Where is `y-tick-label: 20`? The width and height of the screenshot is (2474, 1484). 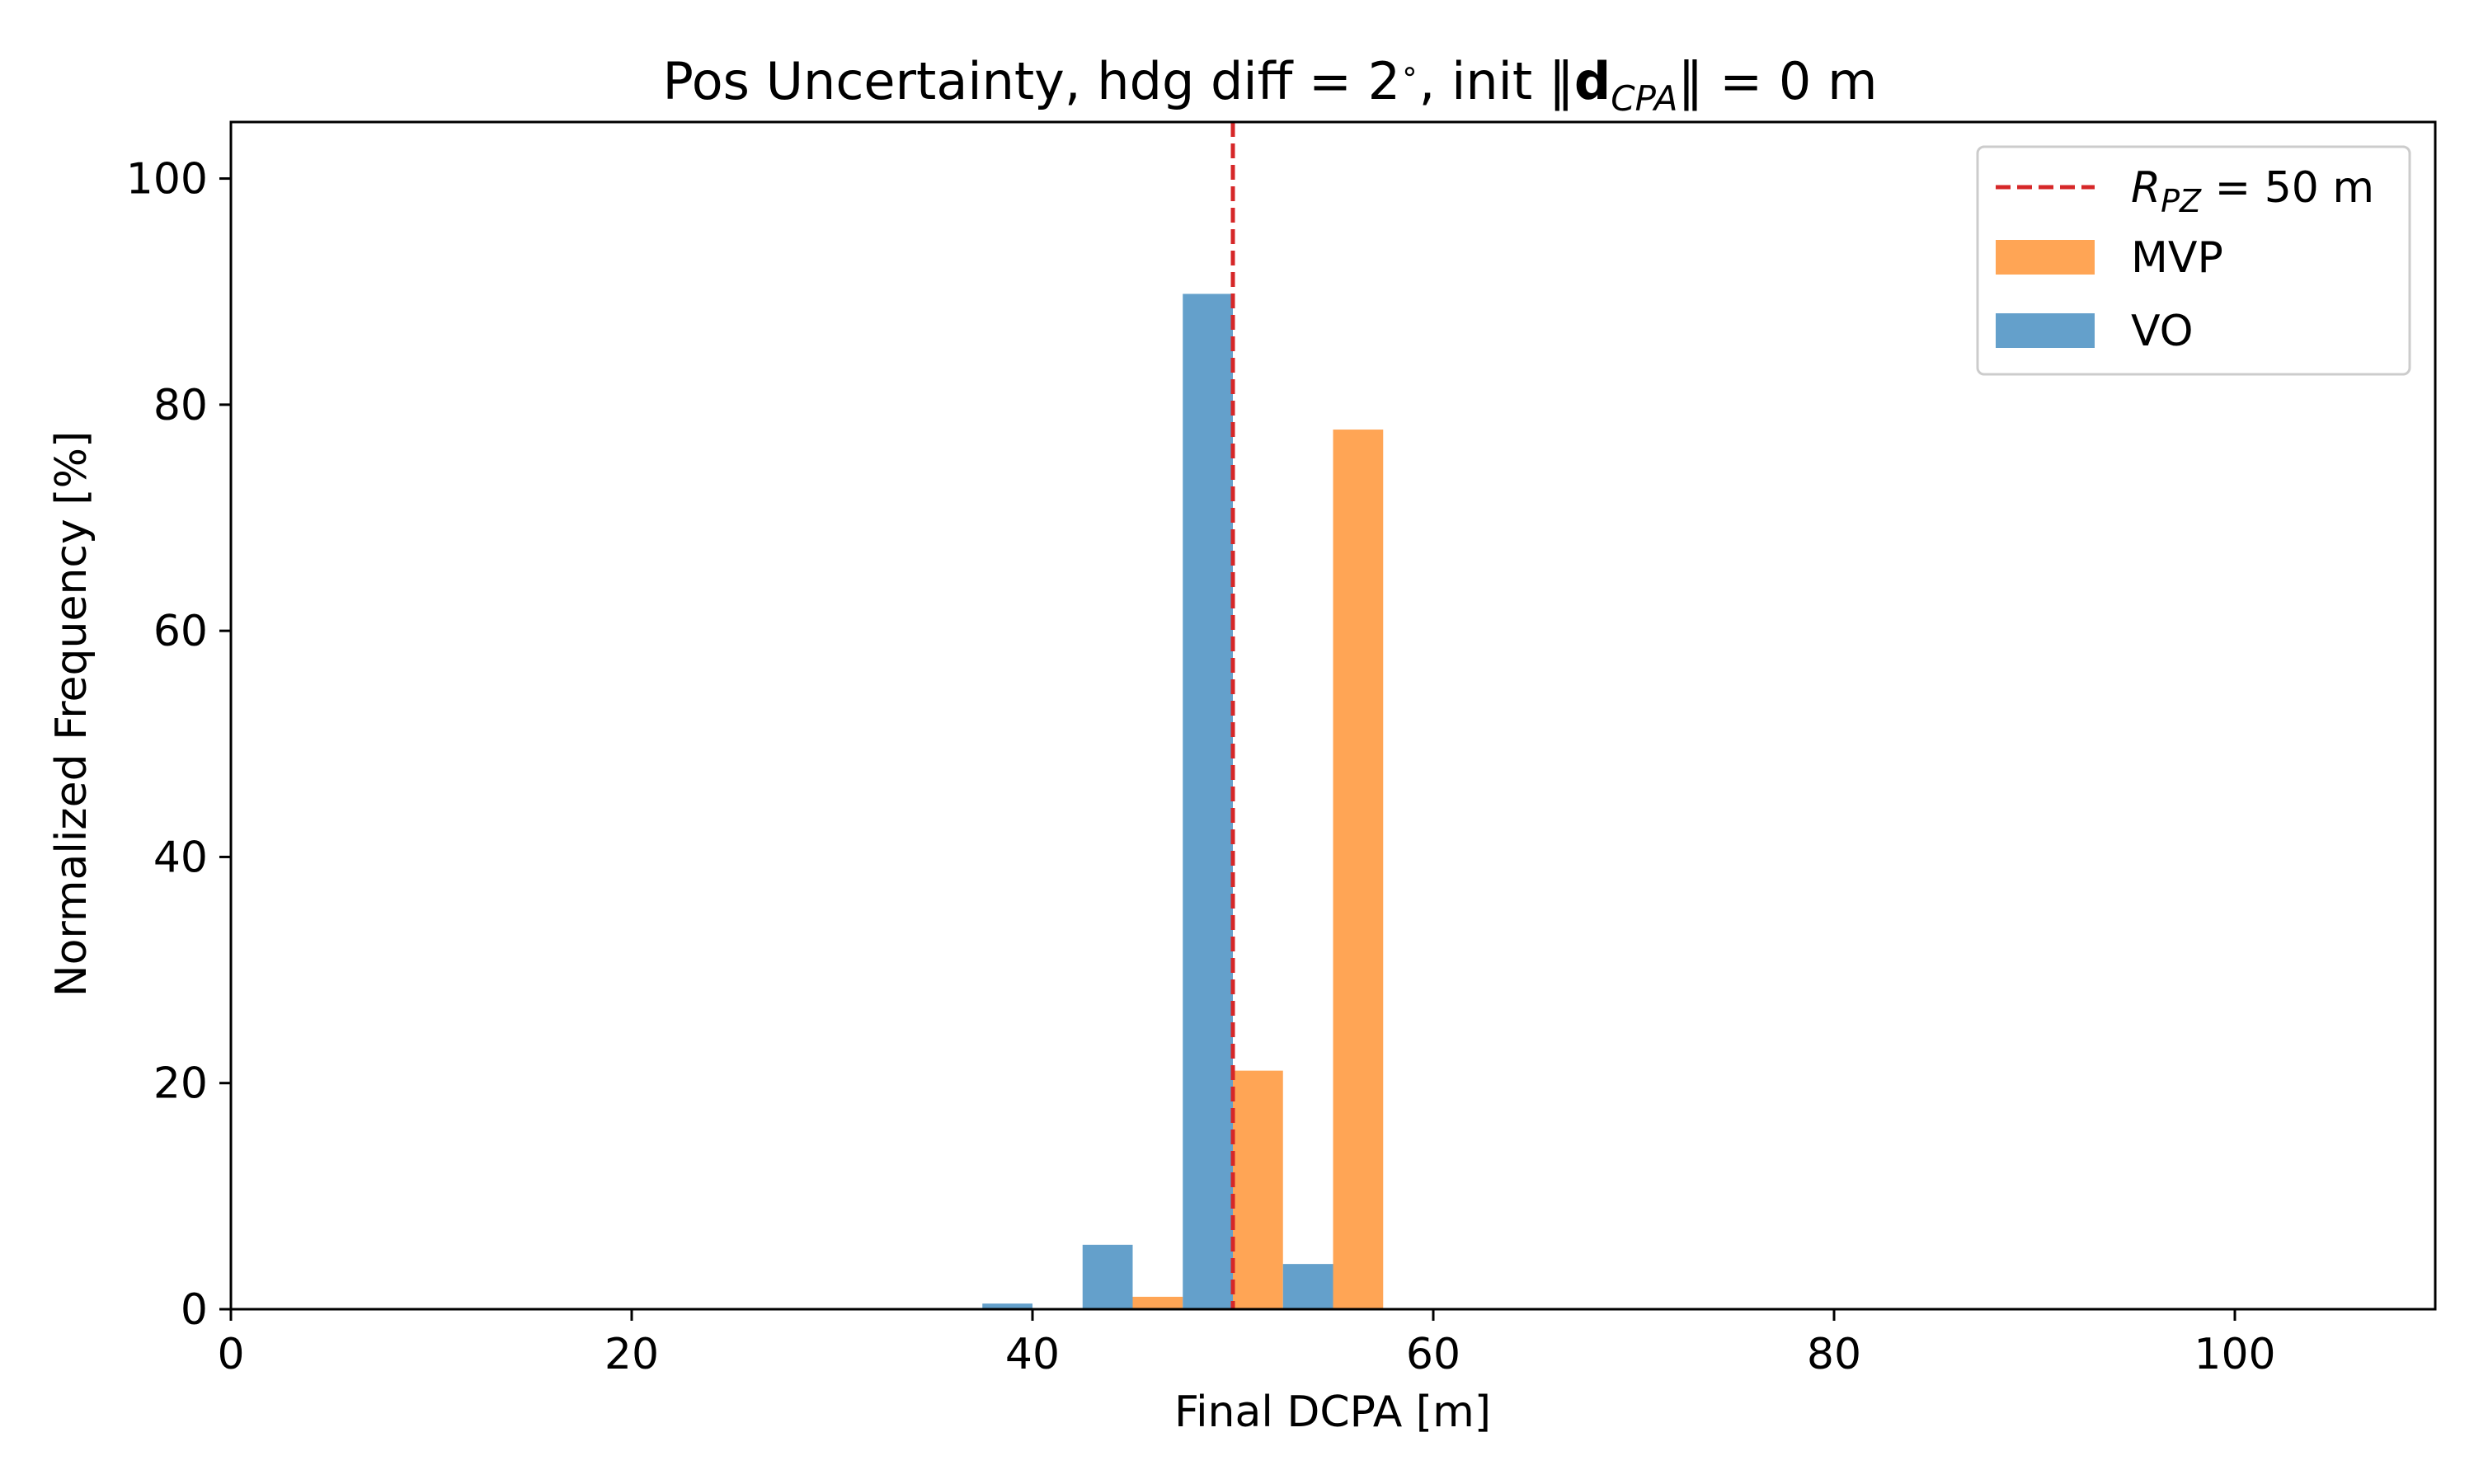
y-tick-label: 20 is located at coordinates (180, 1084).